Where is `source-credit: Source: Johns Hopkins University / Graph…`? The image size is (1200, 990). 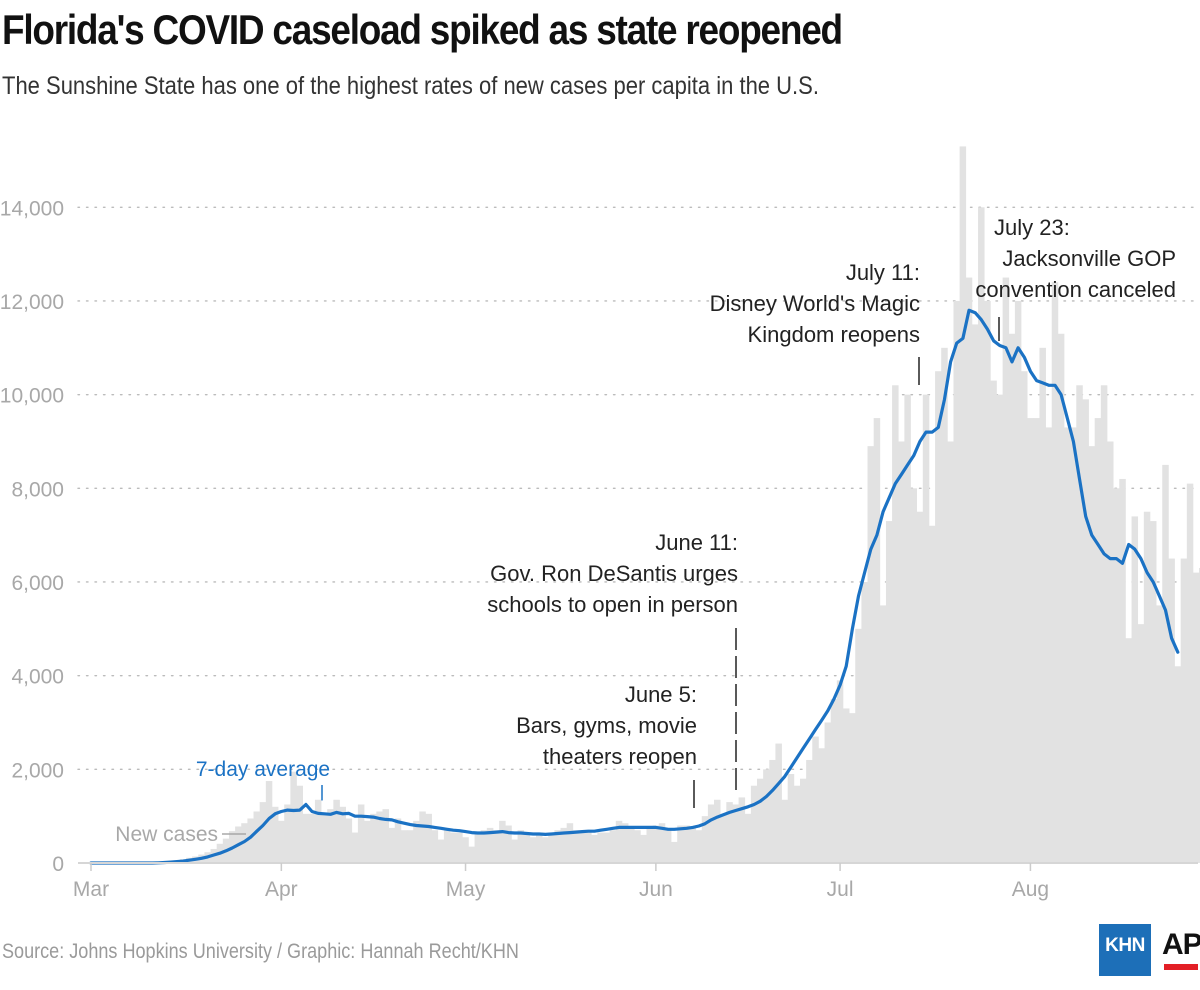 source-credit: Source: Johns Hopkins University / Graph… is located at coordinates (260, 951).